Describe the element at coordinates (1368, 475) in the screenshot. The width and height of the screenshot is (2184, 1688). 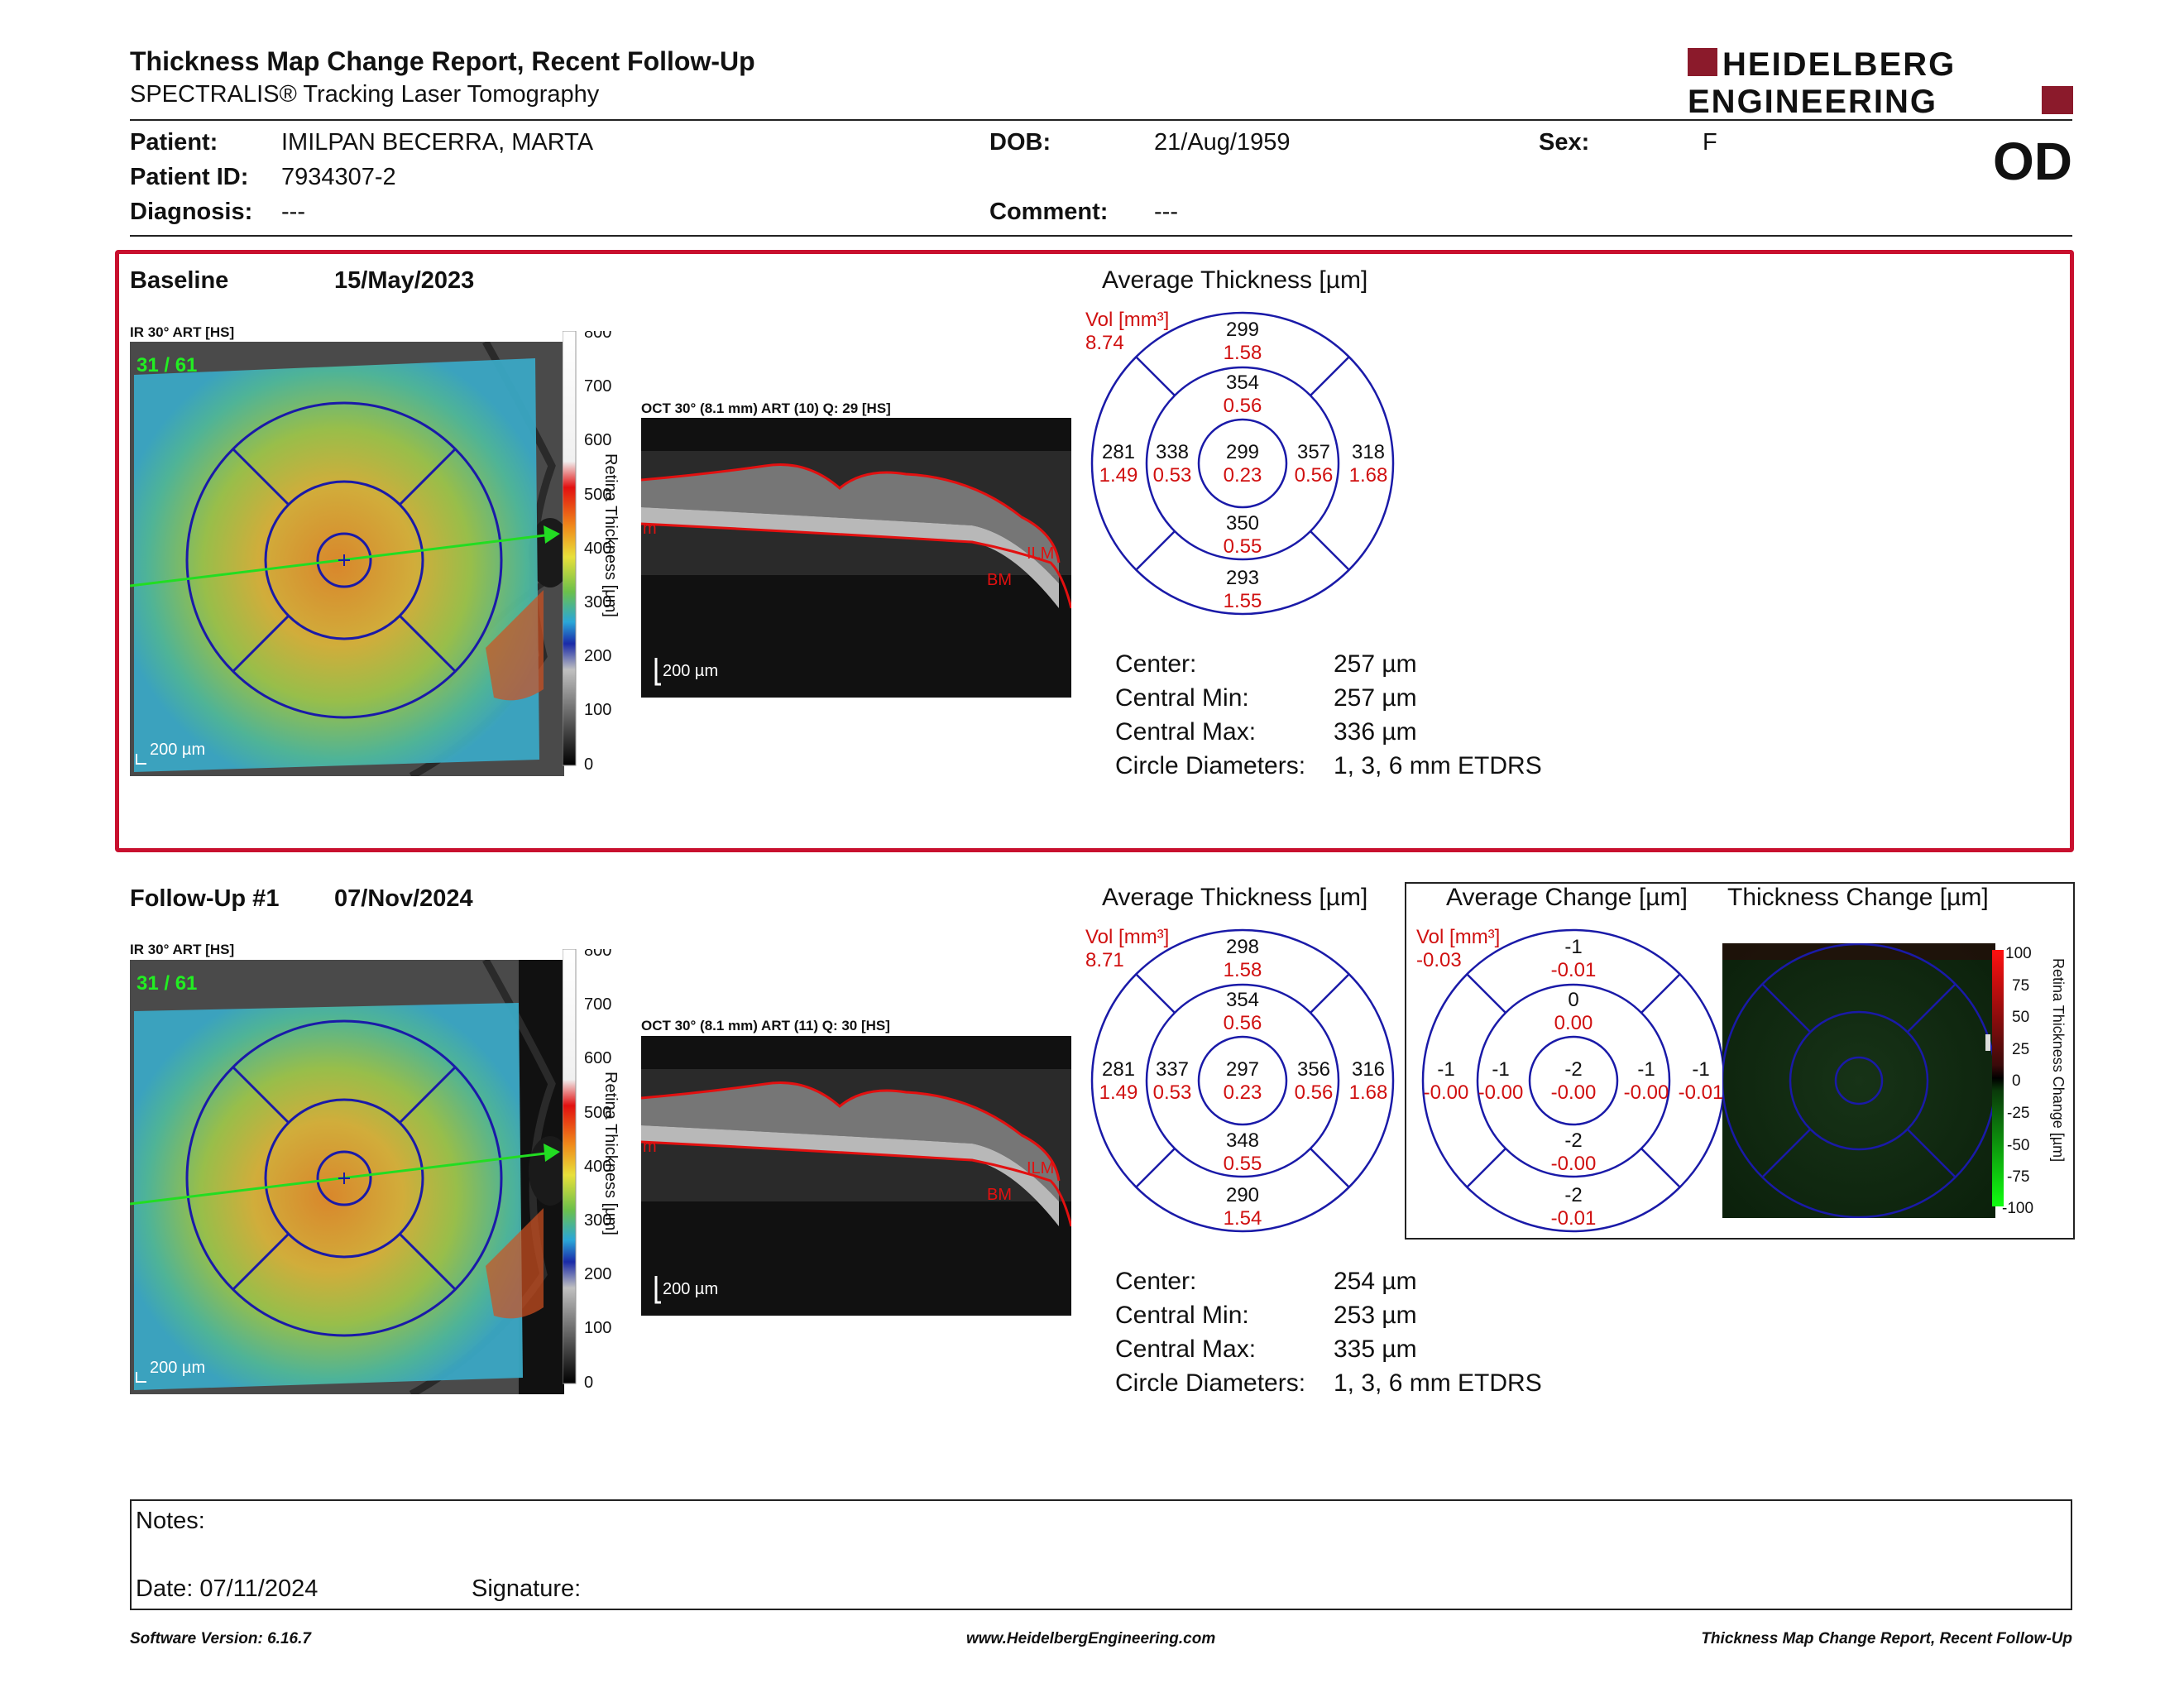
I see `baseline-outer-right-vol: 1.68` at that location.